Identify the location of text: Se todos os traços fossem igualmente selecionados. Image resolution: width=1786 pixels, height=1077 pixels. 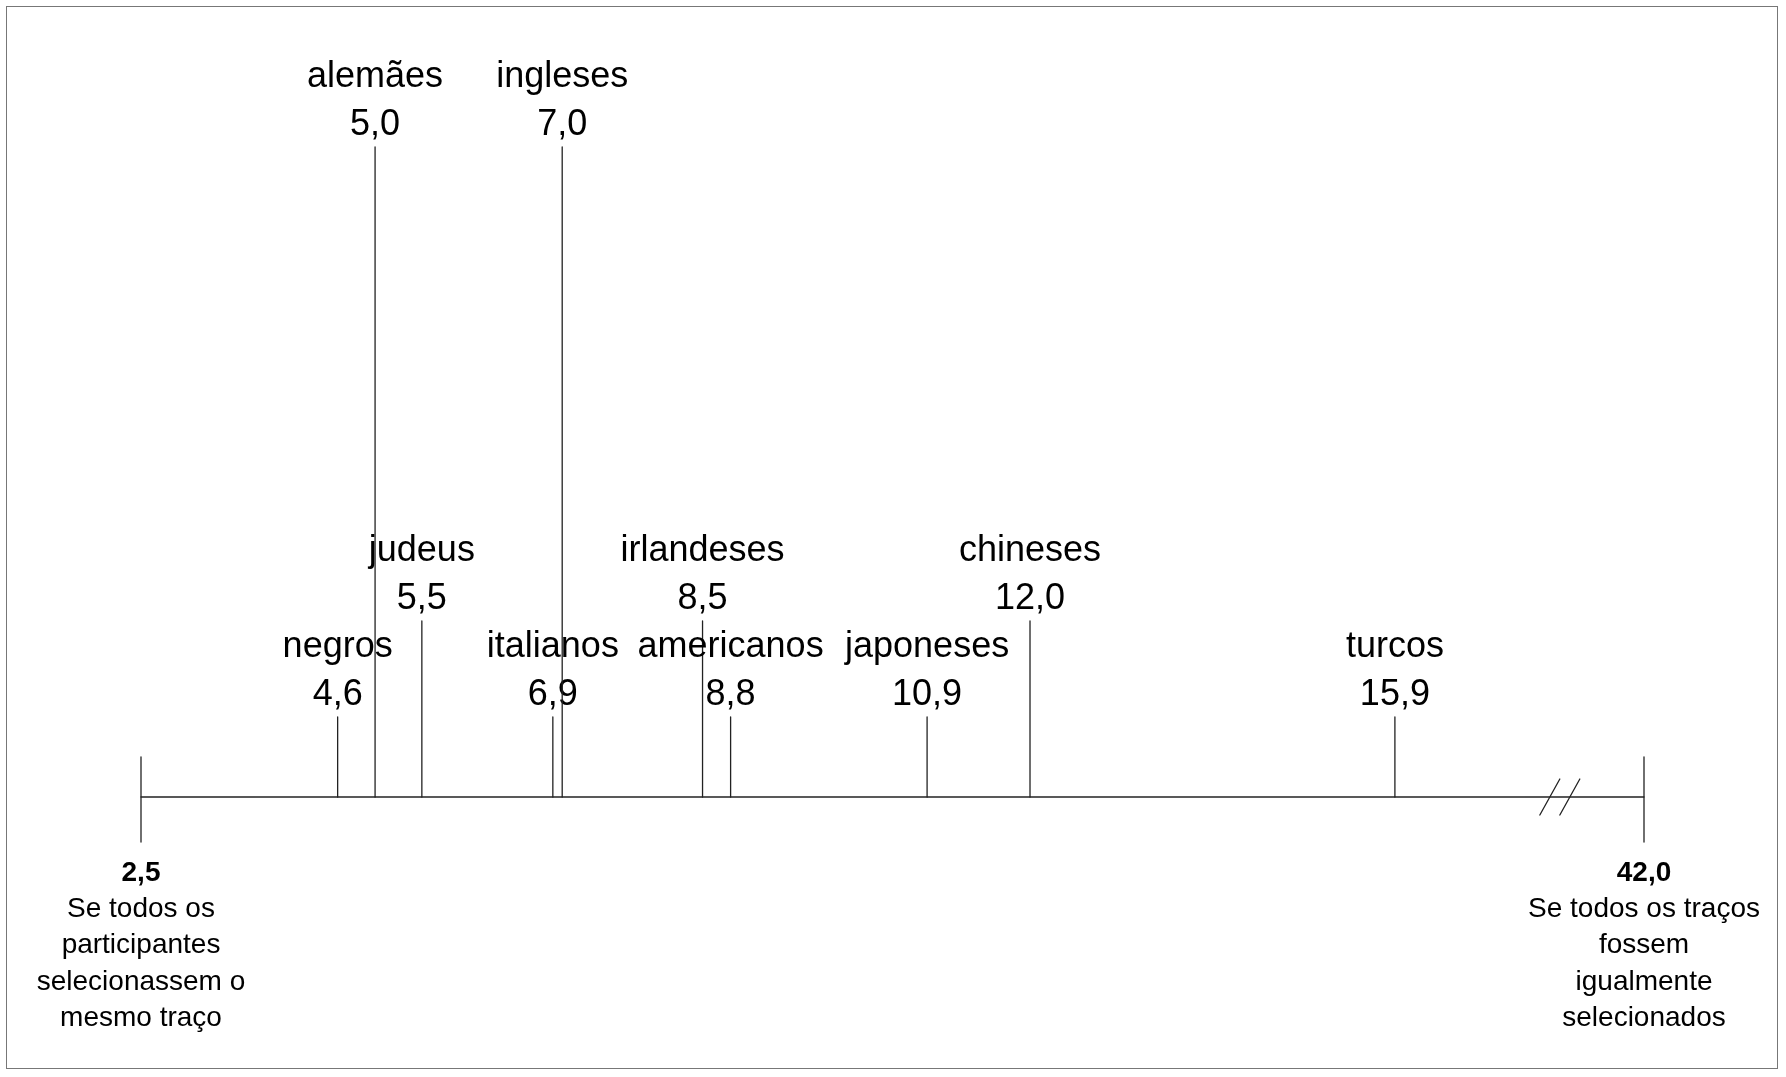
(1644, 962).